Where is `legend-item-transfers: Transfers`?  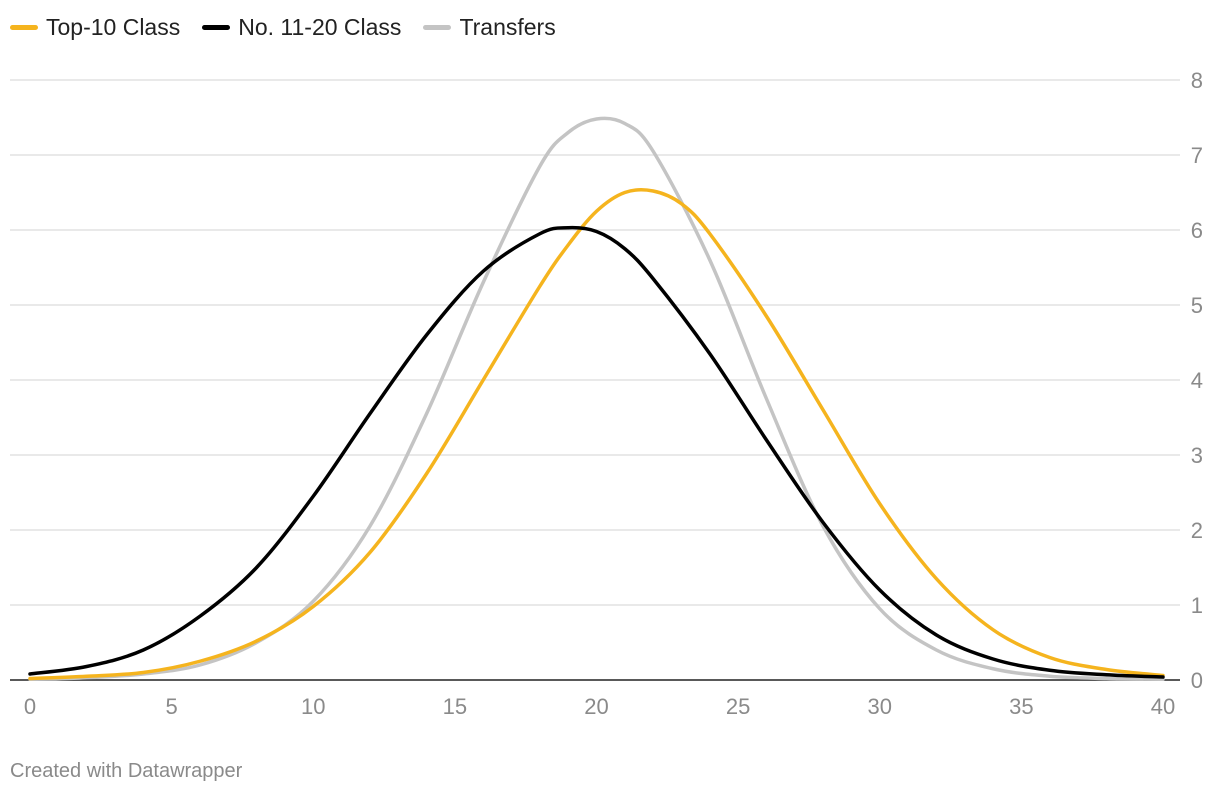
legend-item-transfers: Transfers is located at coordinates (489, 27).